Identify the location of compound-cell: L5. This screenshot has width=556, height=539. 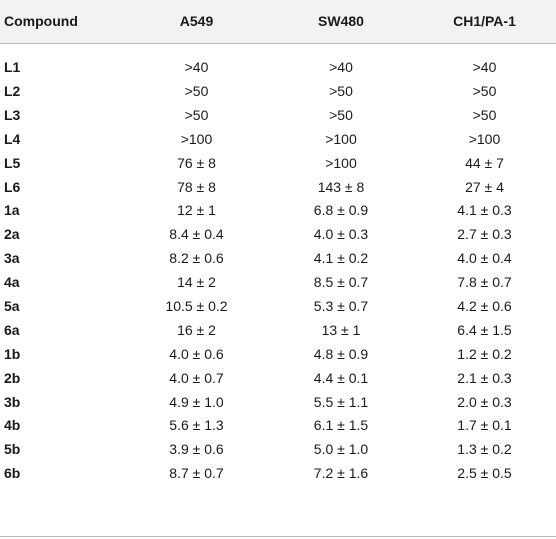
(12, 162).